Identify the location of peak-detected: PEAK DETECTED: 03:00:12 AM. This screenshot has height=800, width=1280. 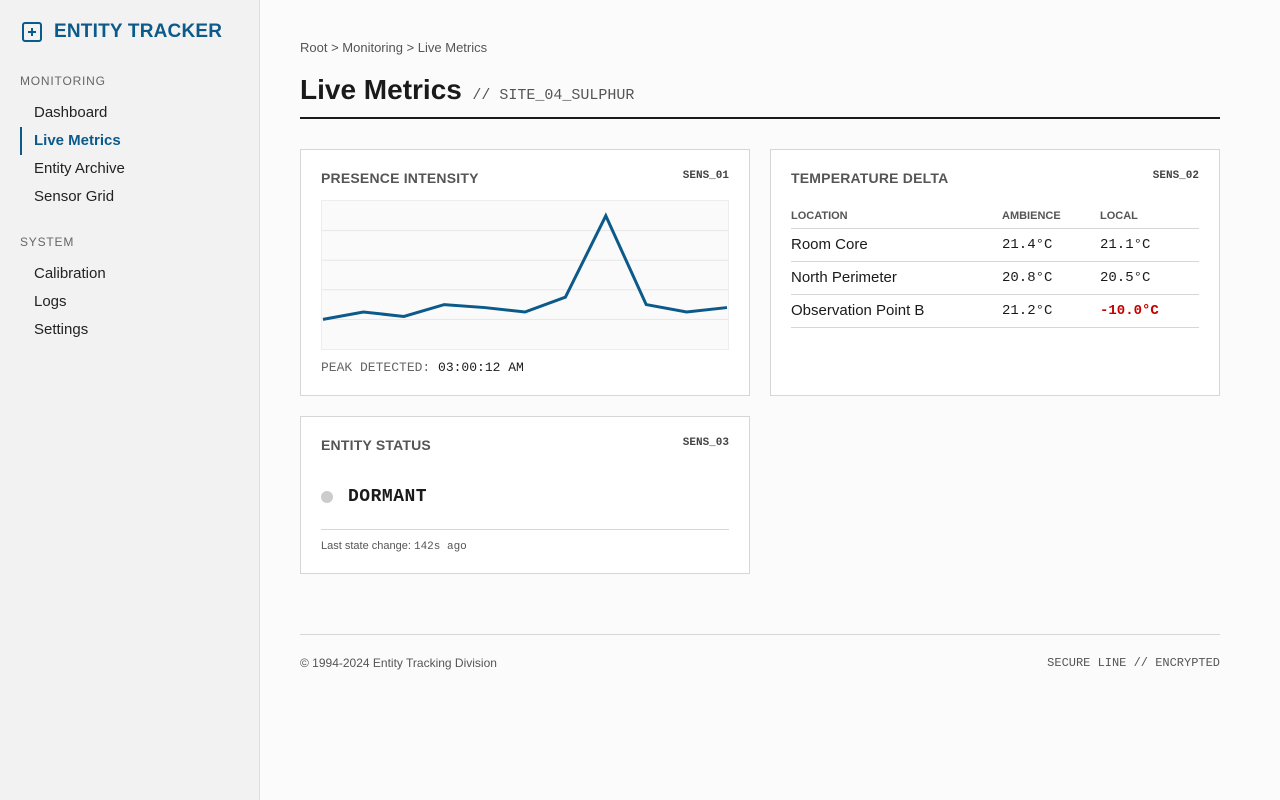
(422, 367).